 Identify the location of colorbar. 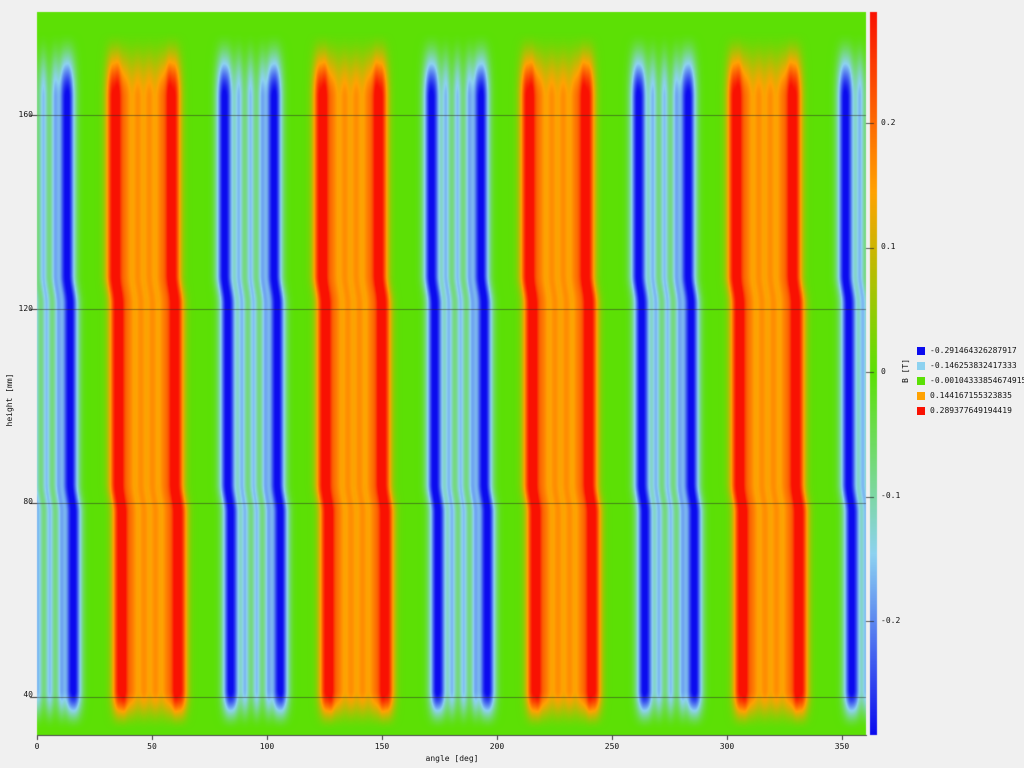
(873, 373).